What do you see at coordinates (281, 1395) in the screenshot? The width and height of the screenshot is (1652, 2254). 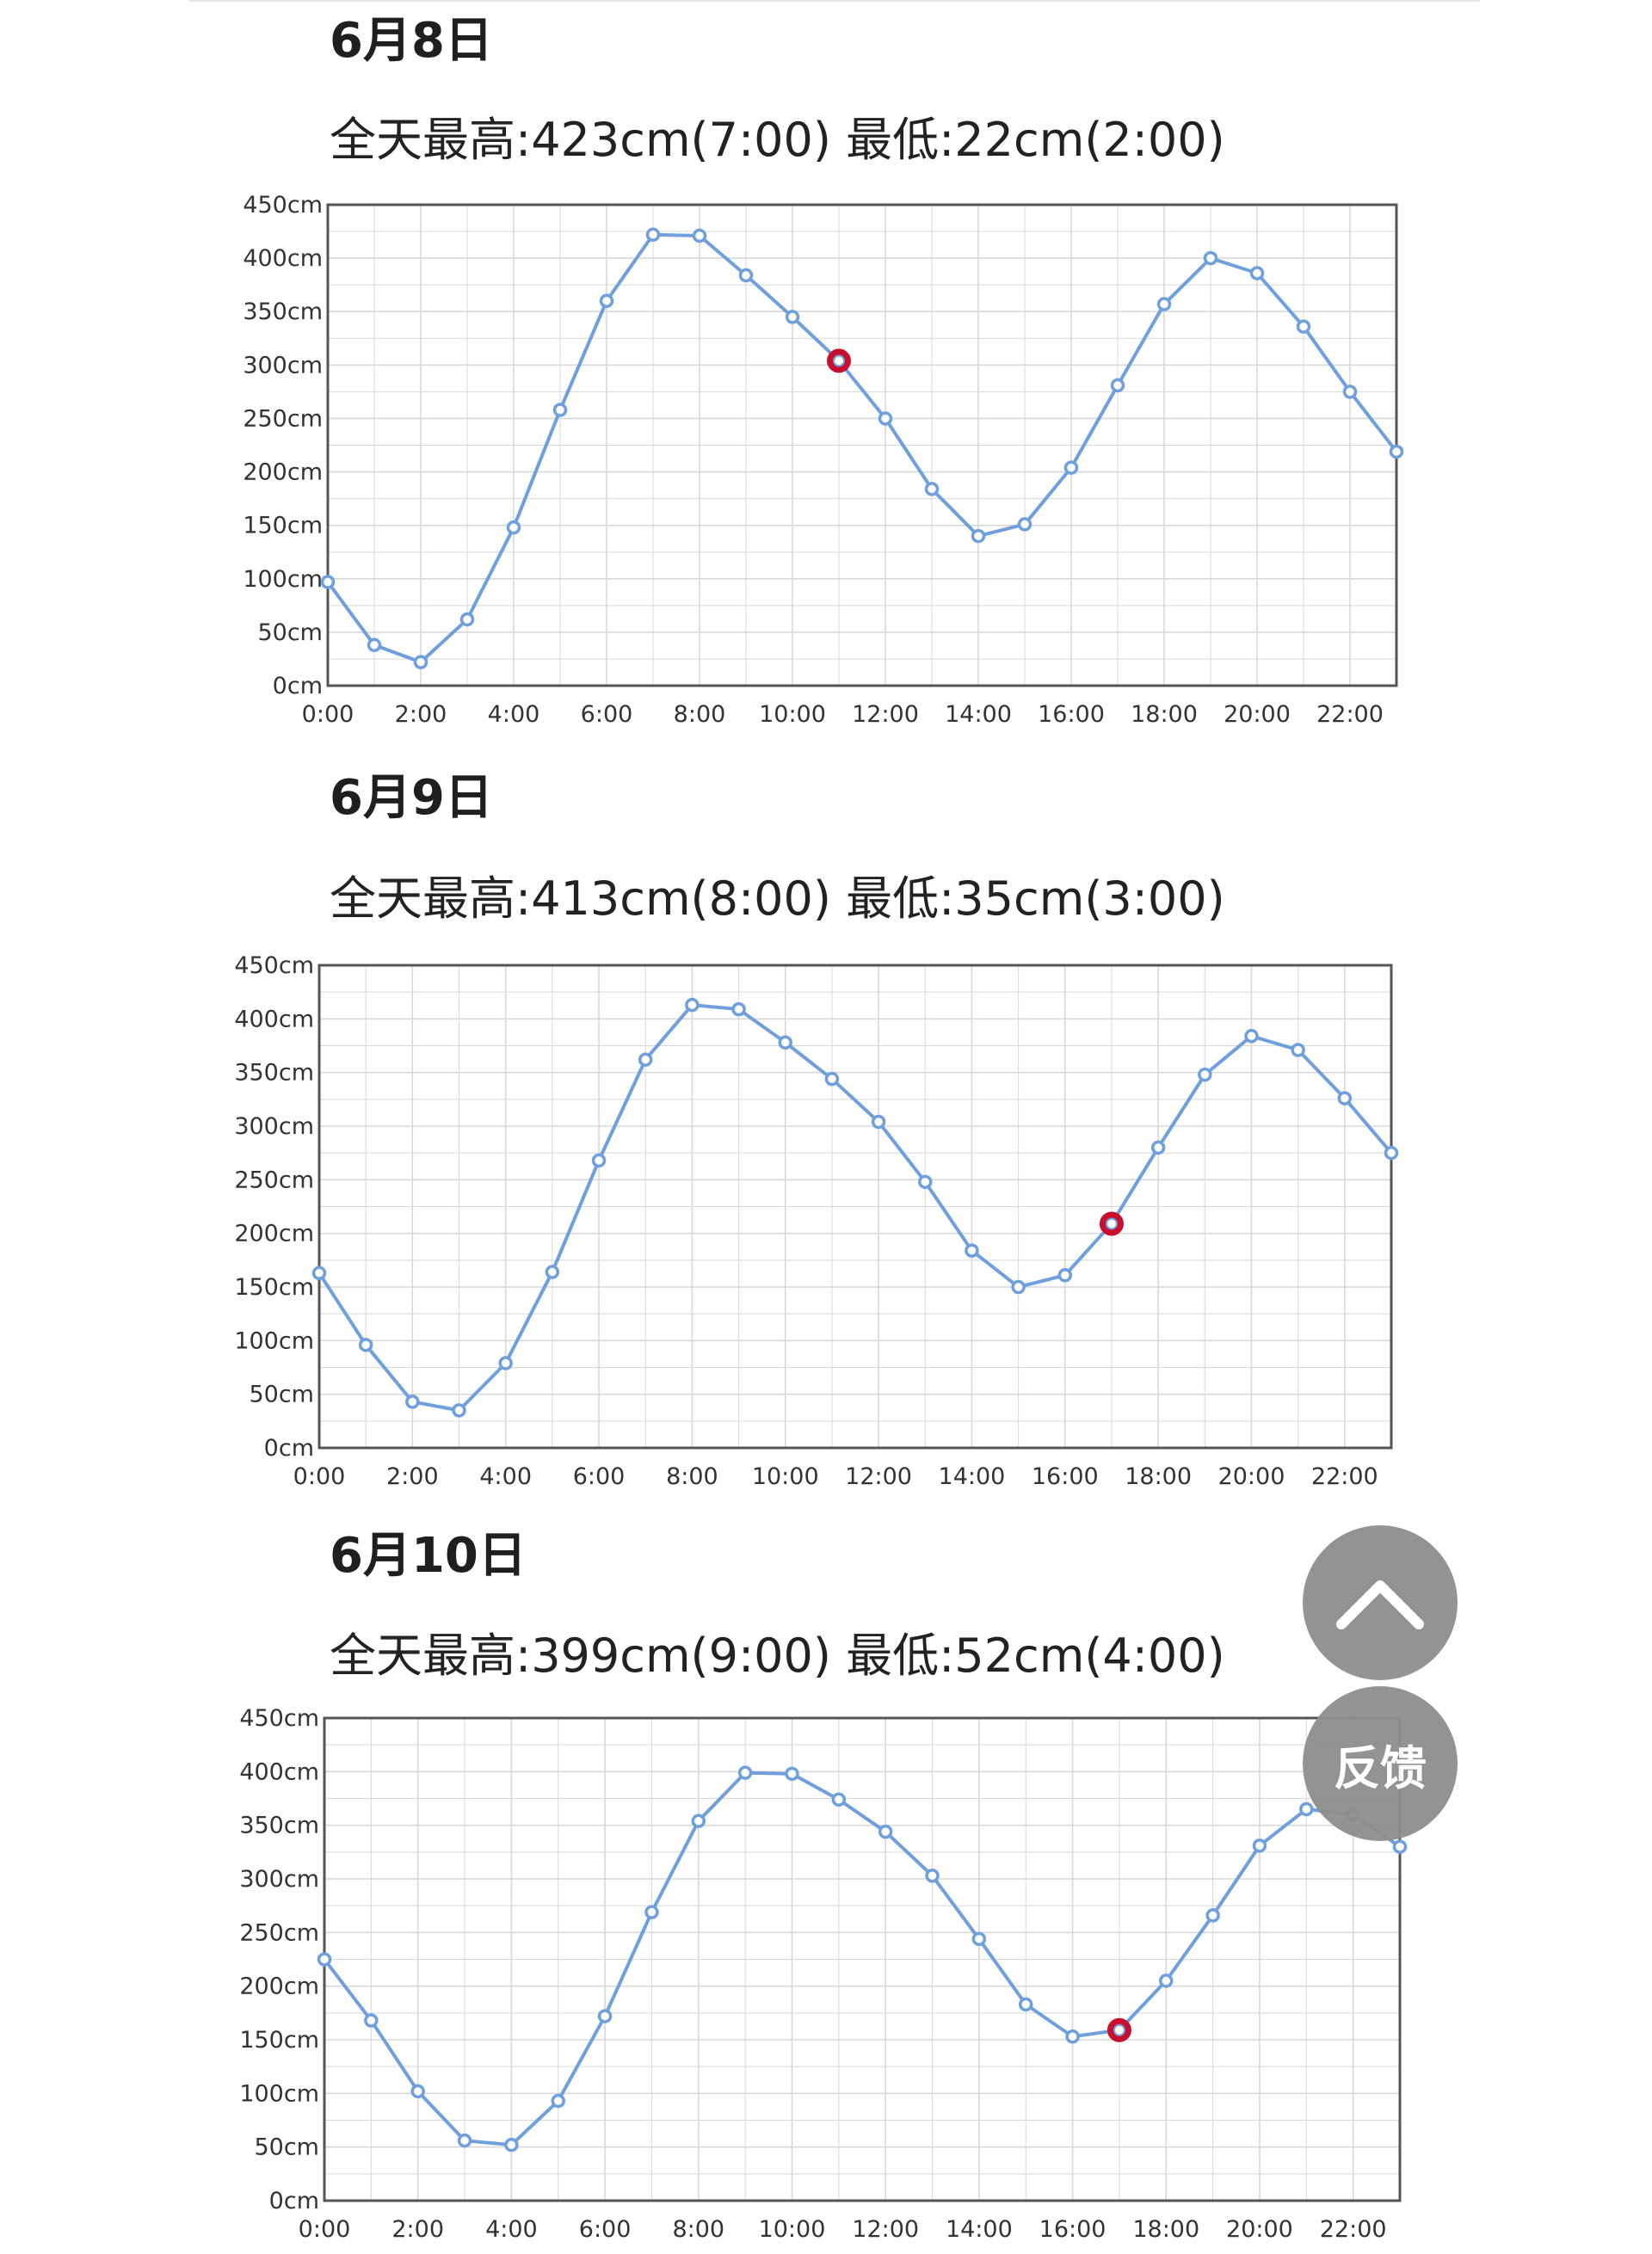 I see `y-tick-label: 50cm` at bounding box center [281, 1395].